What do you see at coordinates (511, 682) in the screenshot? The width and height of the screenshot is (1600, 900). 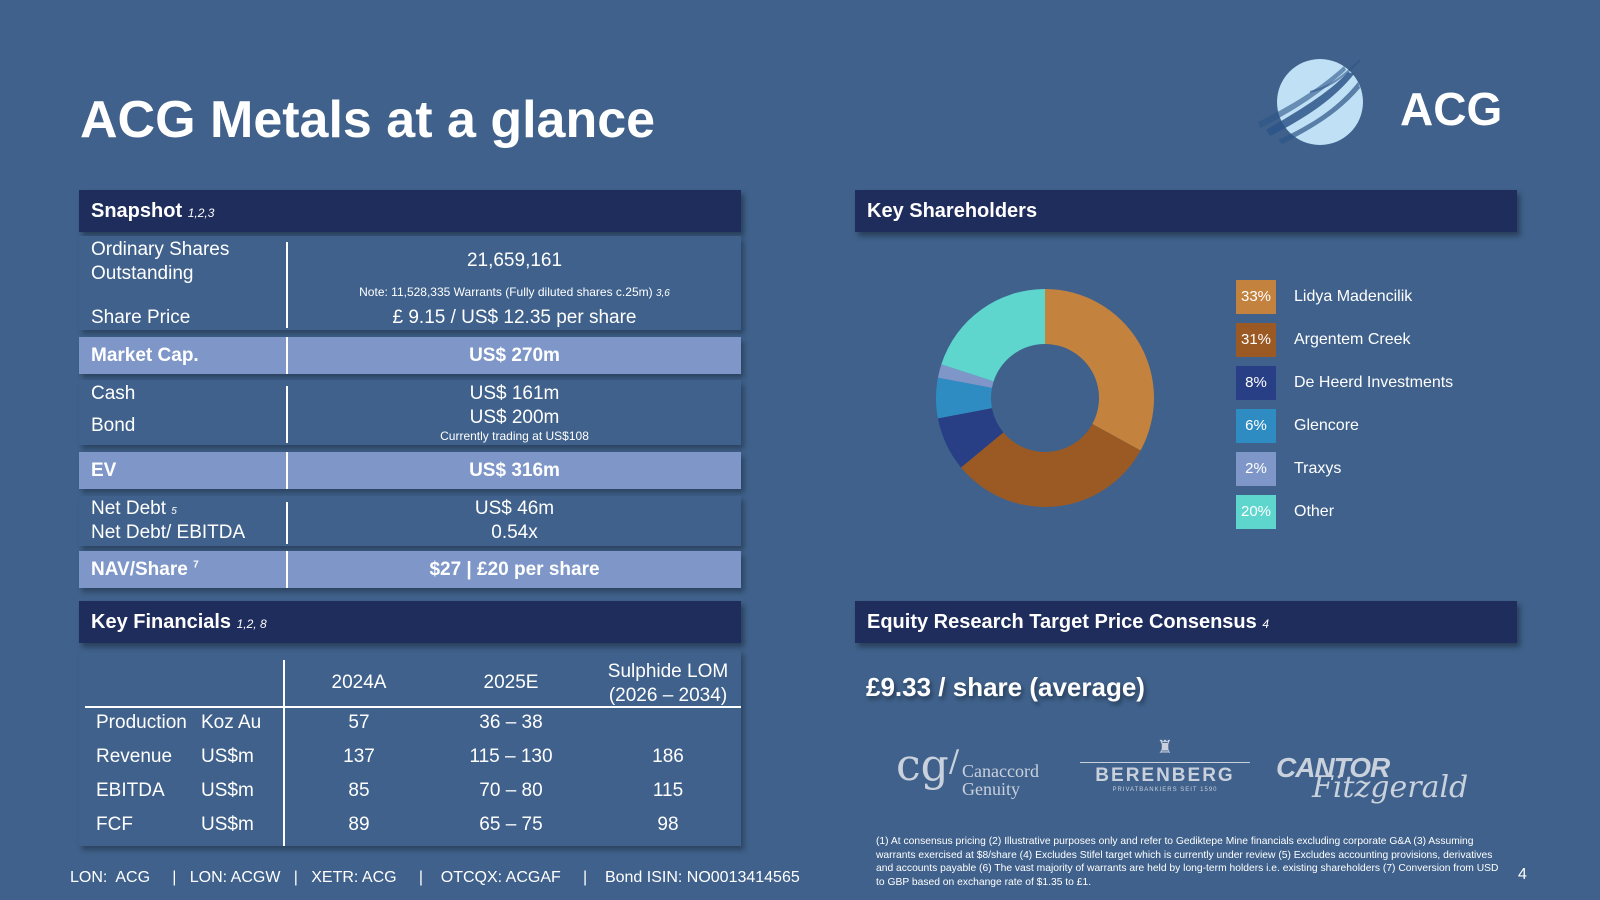 I see `col-header-2025: 2025E` at bounding box center [511, 682].